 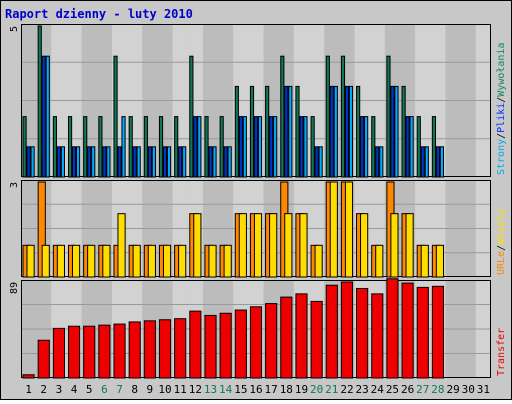 What do you see at coordinates (89, 389) in the screenshot?
I see `x-tick-label: 5` at bounding box center [89, 389].